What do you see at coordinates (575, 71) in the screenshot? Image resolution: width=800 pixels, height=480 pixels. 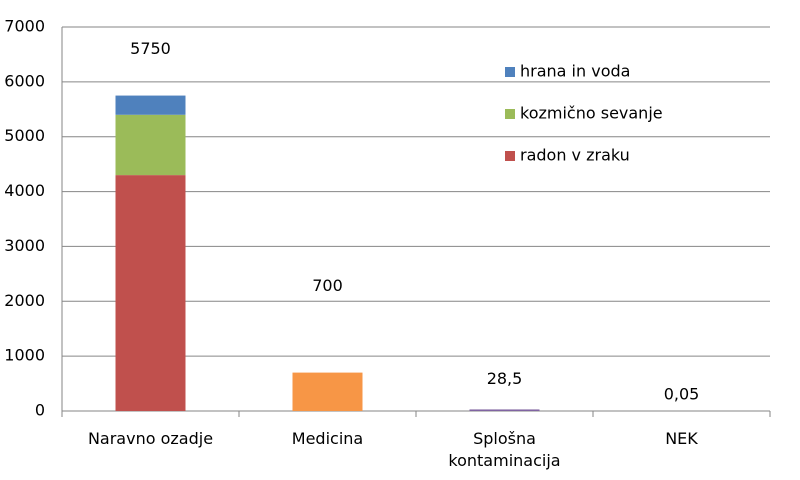 I see `legend-label: hrana in voda` at bounding box center [575, 71].